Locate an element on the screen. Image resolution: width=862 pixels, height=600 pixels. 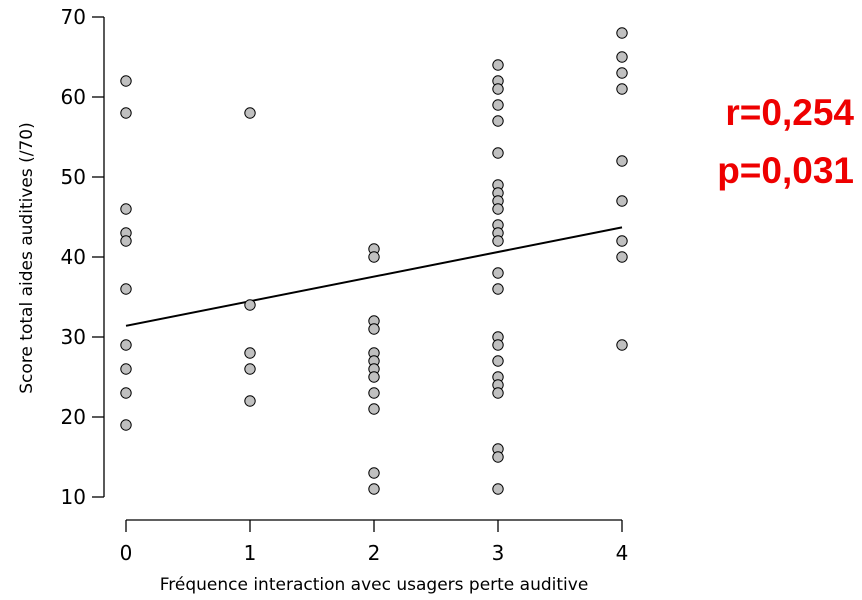
y-tick-label: 60 is located at coordinates (73, 97).